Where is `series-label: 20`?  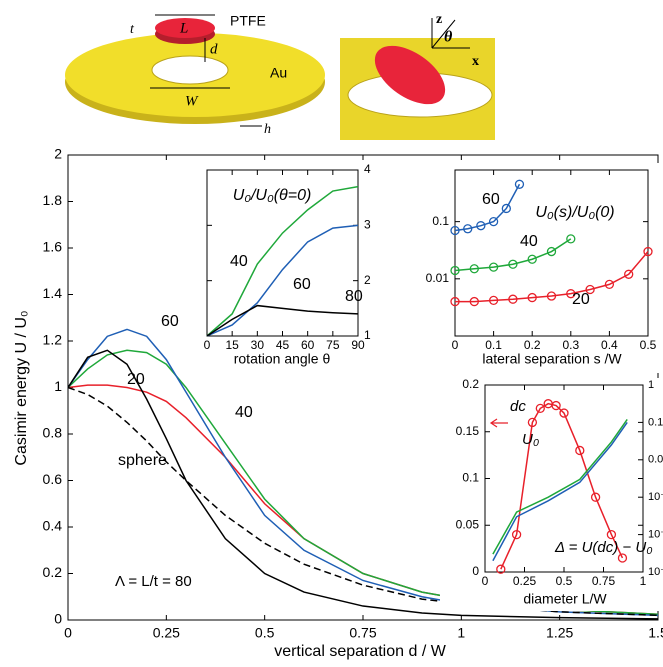 series-label: 20 is located at coordinates (581, 299).